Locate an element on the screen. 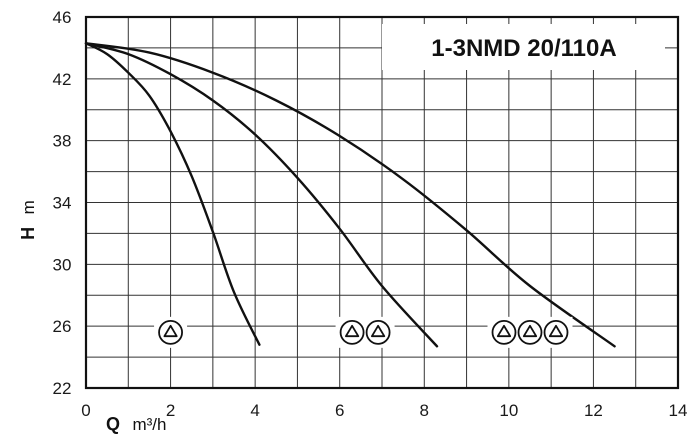 This screenshot has width=688, height=437. x-axis-label: Q m³/h is located at coordinates (136, 424).